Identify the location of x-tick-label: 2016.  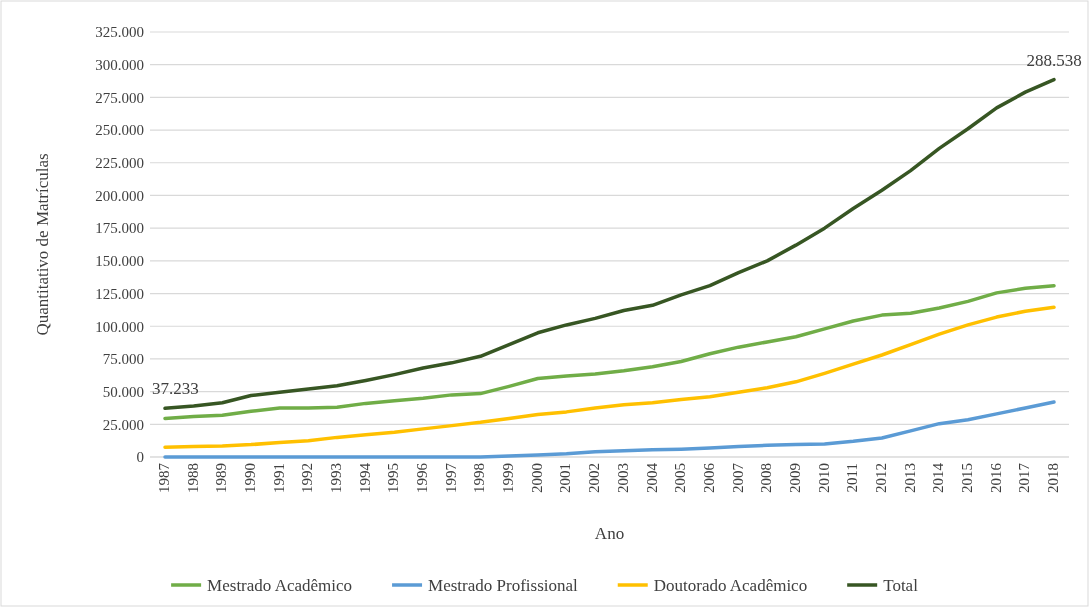
(995, 477).